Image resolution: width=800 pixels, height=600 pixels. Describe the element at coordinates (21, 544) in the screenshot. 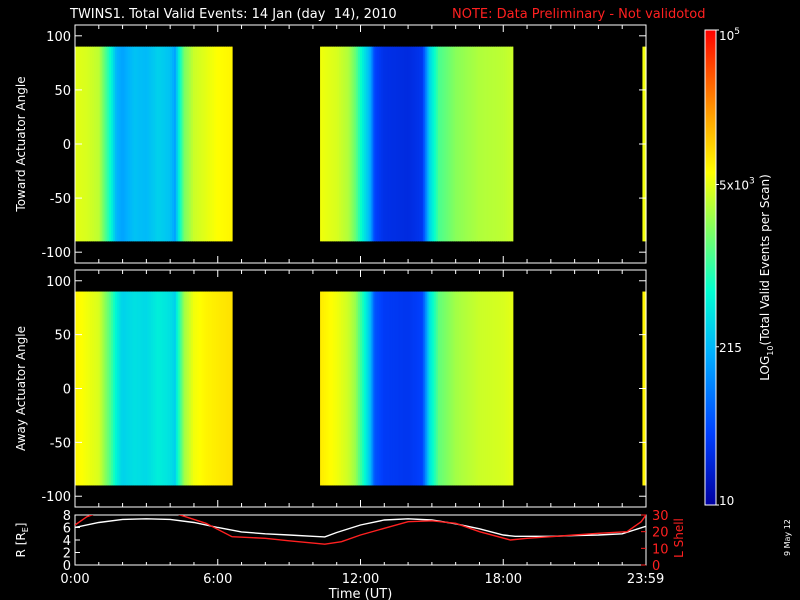

I see `y-axis-label-left-main: R [R` at that location.